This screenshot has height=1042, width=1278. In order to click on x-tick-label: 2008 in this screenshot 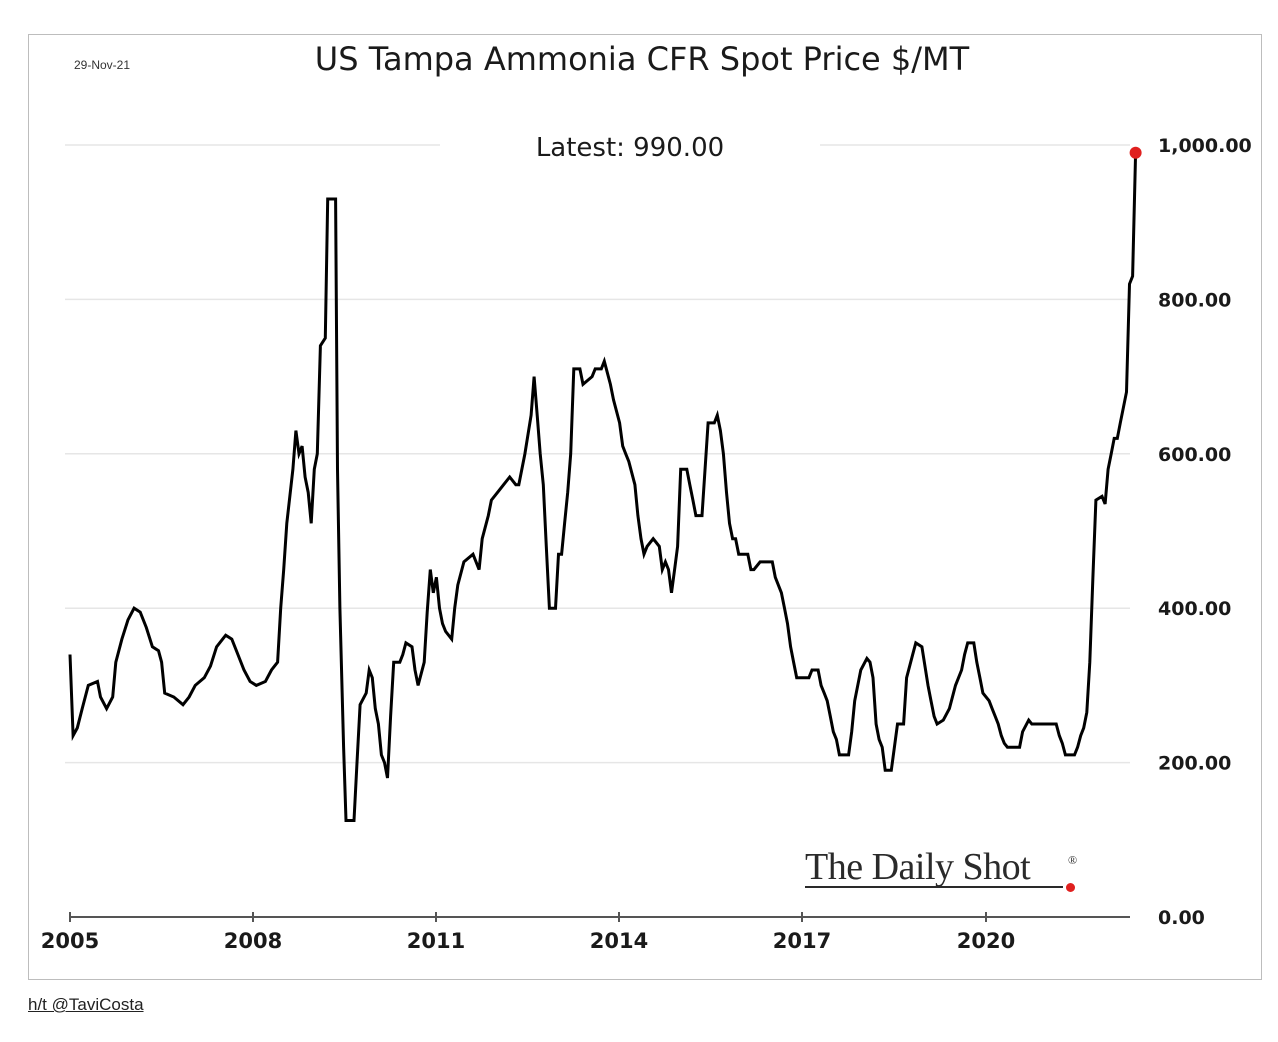, I will do `click(253, 941)`.